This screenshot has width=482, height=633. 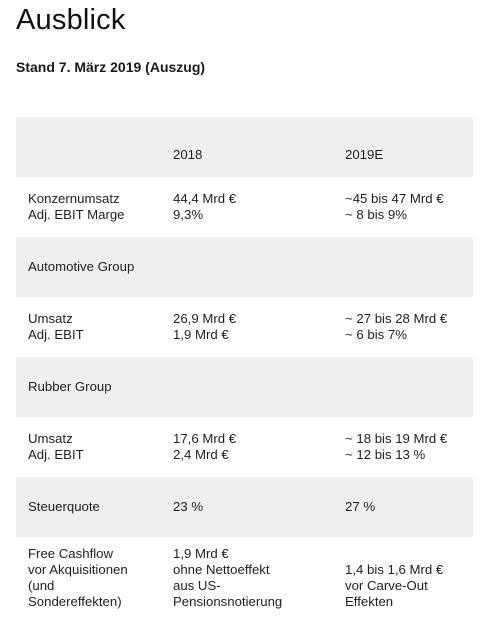 What do you see at coordinates (188, 154) in the screenshot?
I see `column-header-2018: 2018` at bounding box center [188, 154].